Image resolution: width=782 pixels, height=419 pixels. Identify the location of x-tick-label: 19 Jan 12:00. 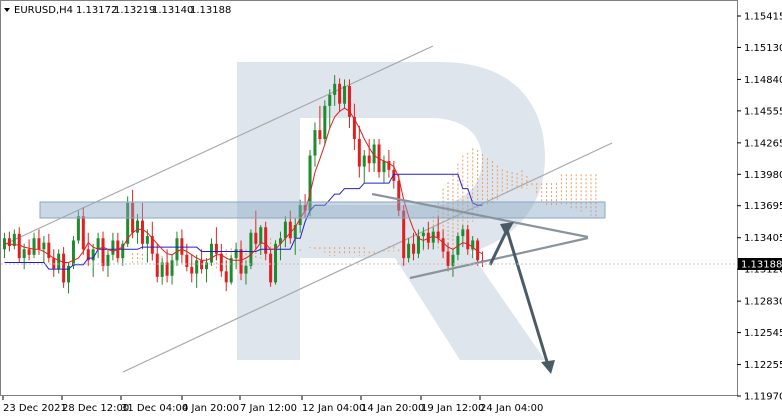
(452, 408).